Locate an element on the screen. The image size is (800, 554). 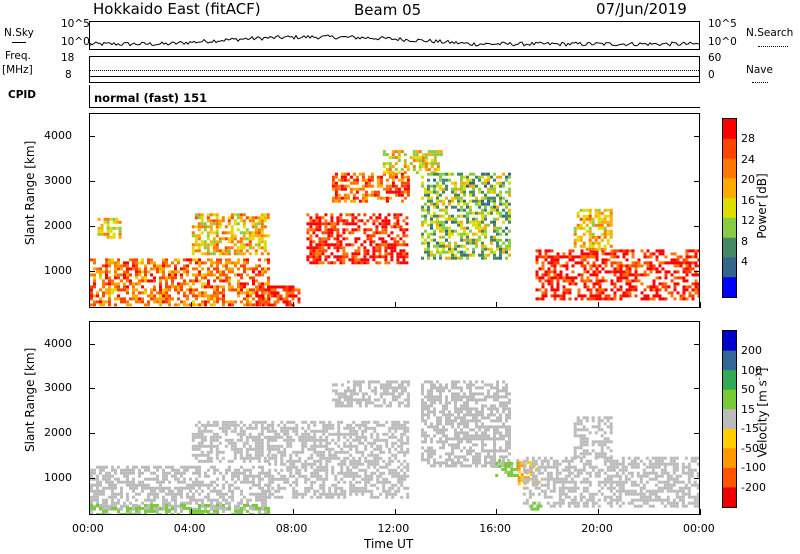
ytick-label: 3000 is located at coordinates (58, 180).